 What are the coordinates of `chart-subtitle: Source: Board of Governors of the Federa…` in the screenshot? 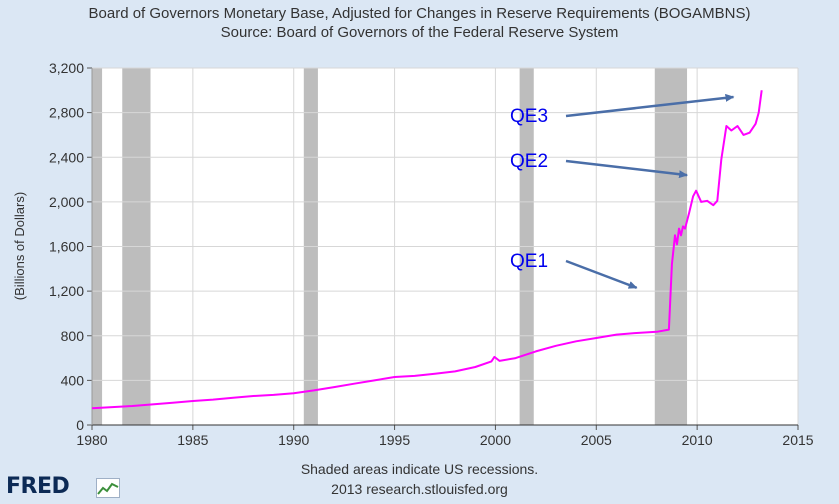 It's located at (419, 32).